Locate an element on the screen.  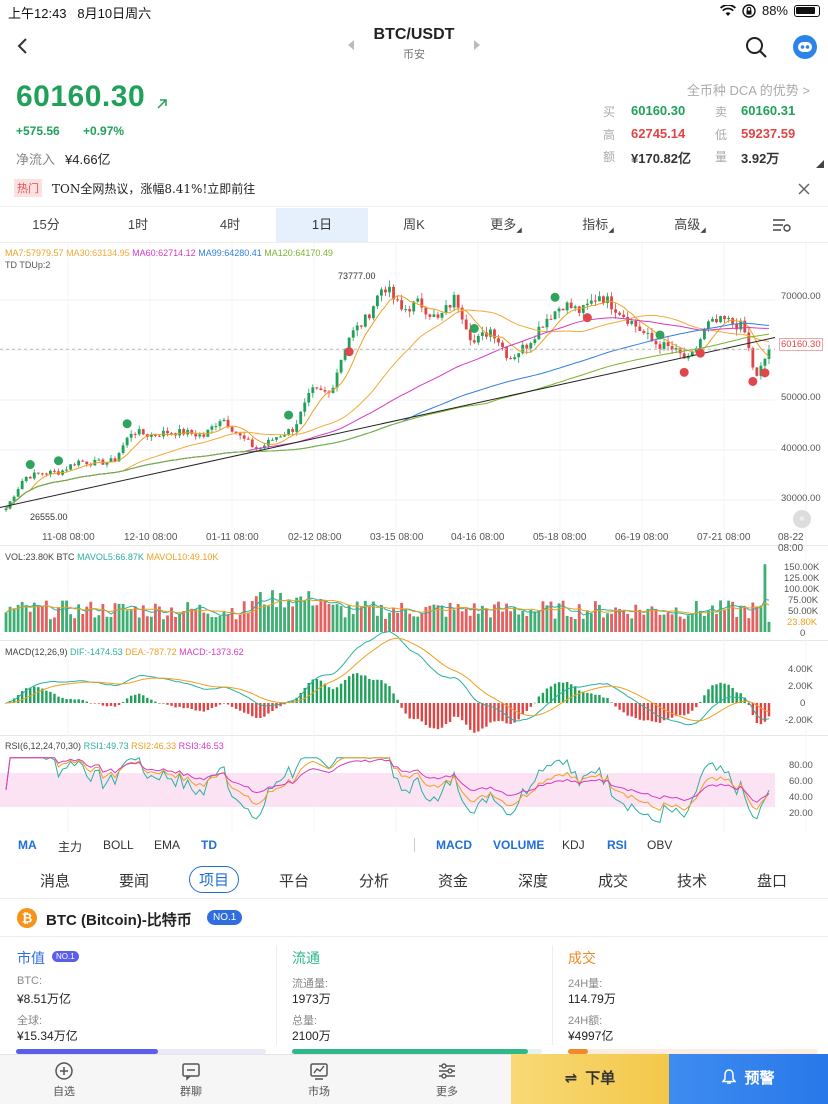
section-tab-orderbook: 盘口 is located at coordinates (772, 881).